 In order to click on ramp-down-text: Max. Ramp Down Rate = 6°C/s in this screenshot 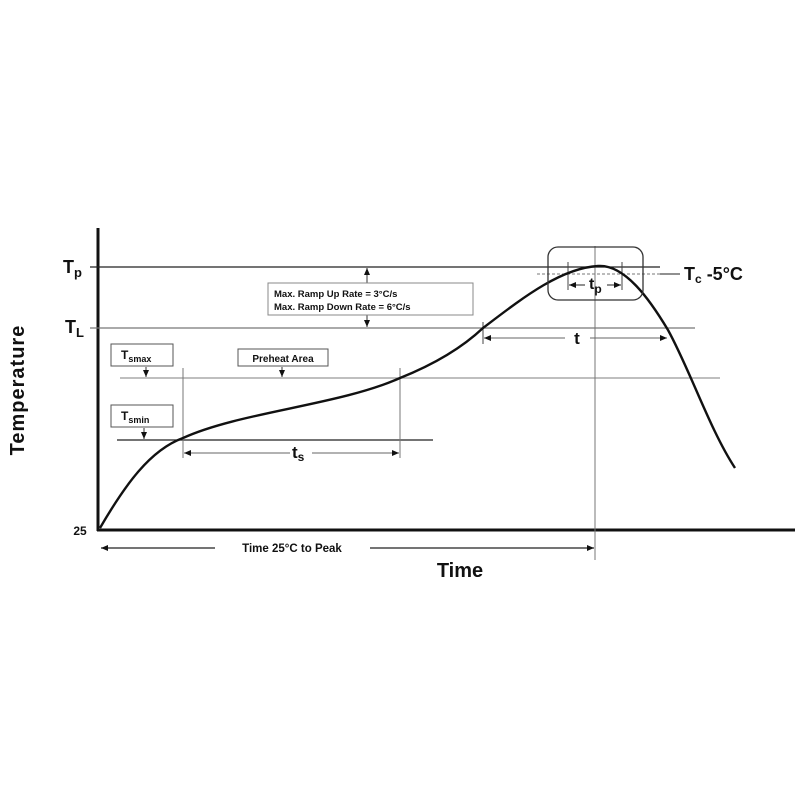, I will do `click(342, 307)`.